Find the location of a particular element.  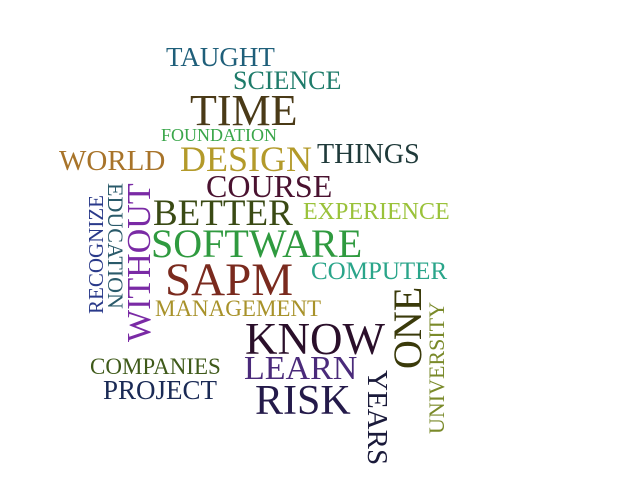

word-time: TIME is located at coordinates (244, 110).